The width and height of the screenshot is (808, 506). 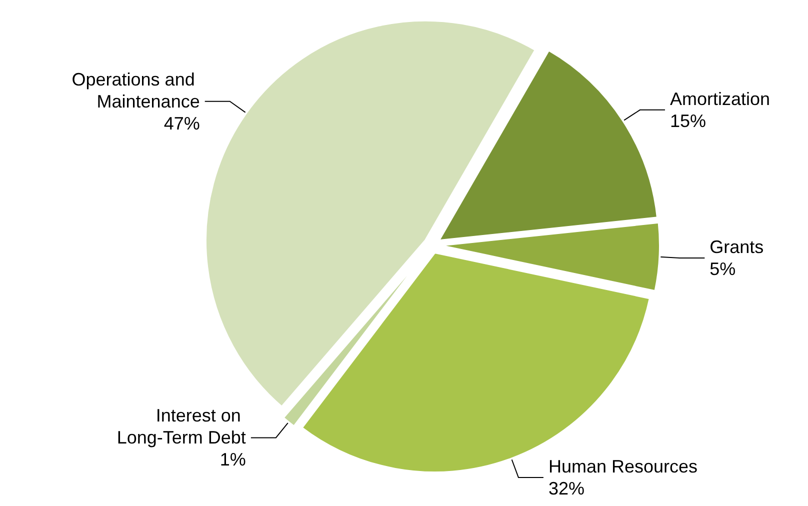 I want to click on data-label: 32%, so click(x=566, y=488).